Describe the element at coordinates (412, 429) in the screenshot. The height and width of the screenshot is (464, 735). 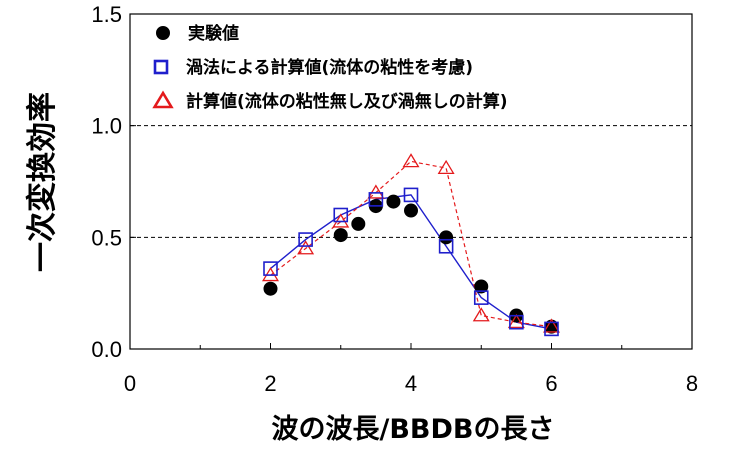
I see `x-axis-title: 波の波長/BBDBの長さ` at that location.